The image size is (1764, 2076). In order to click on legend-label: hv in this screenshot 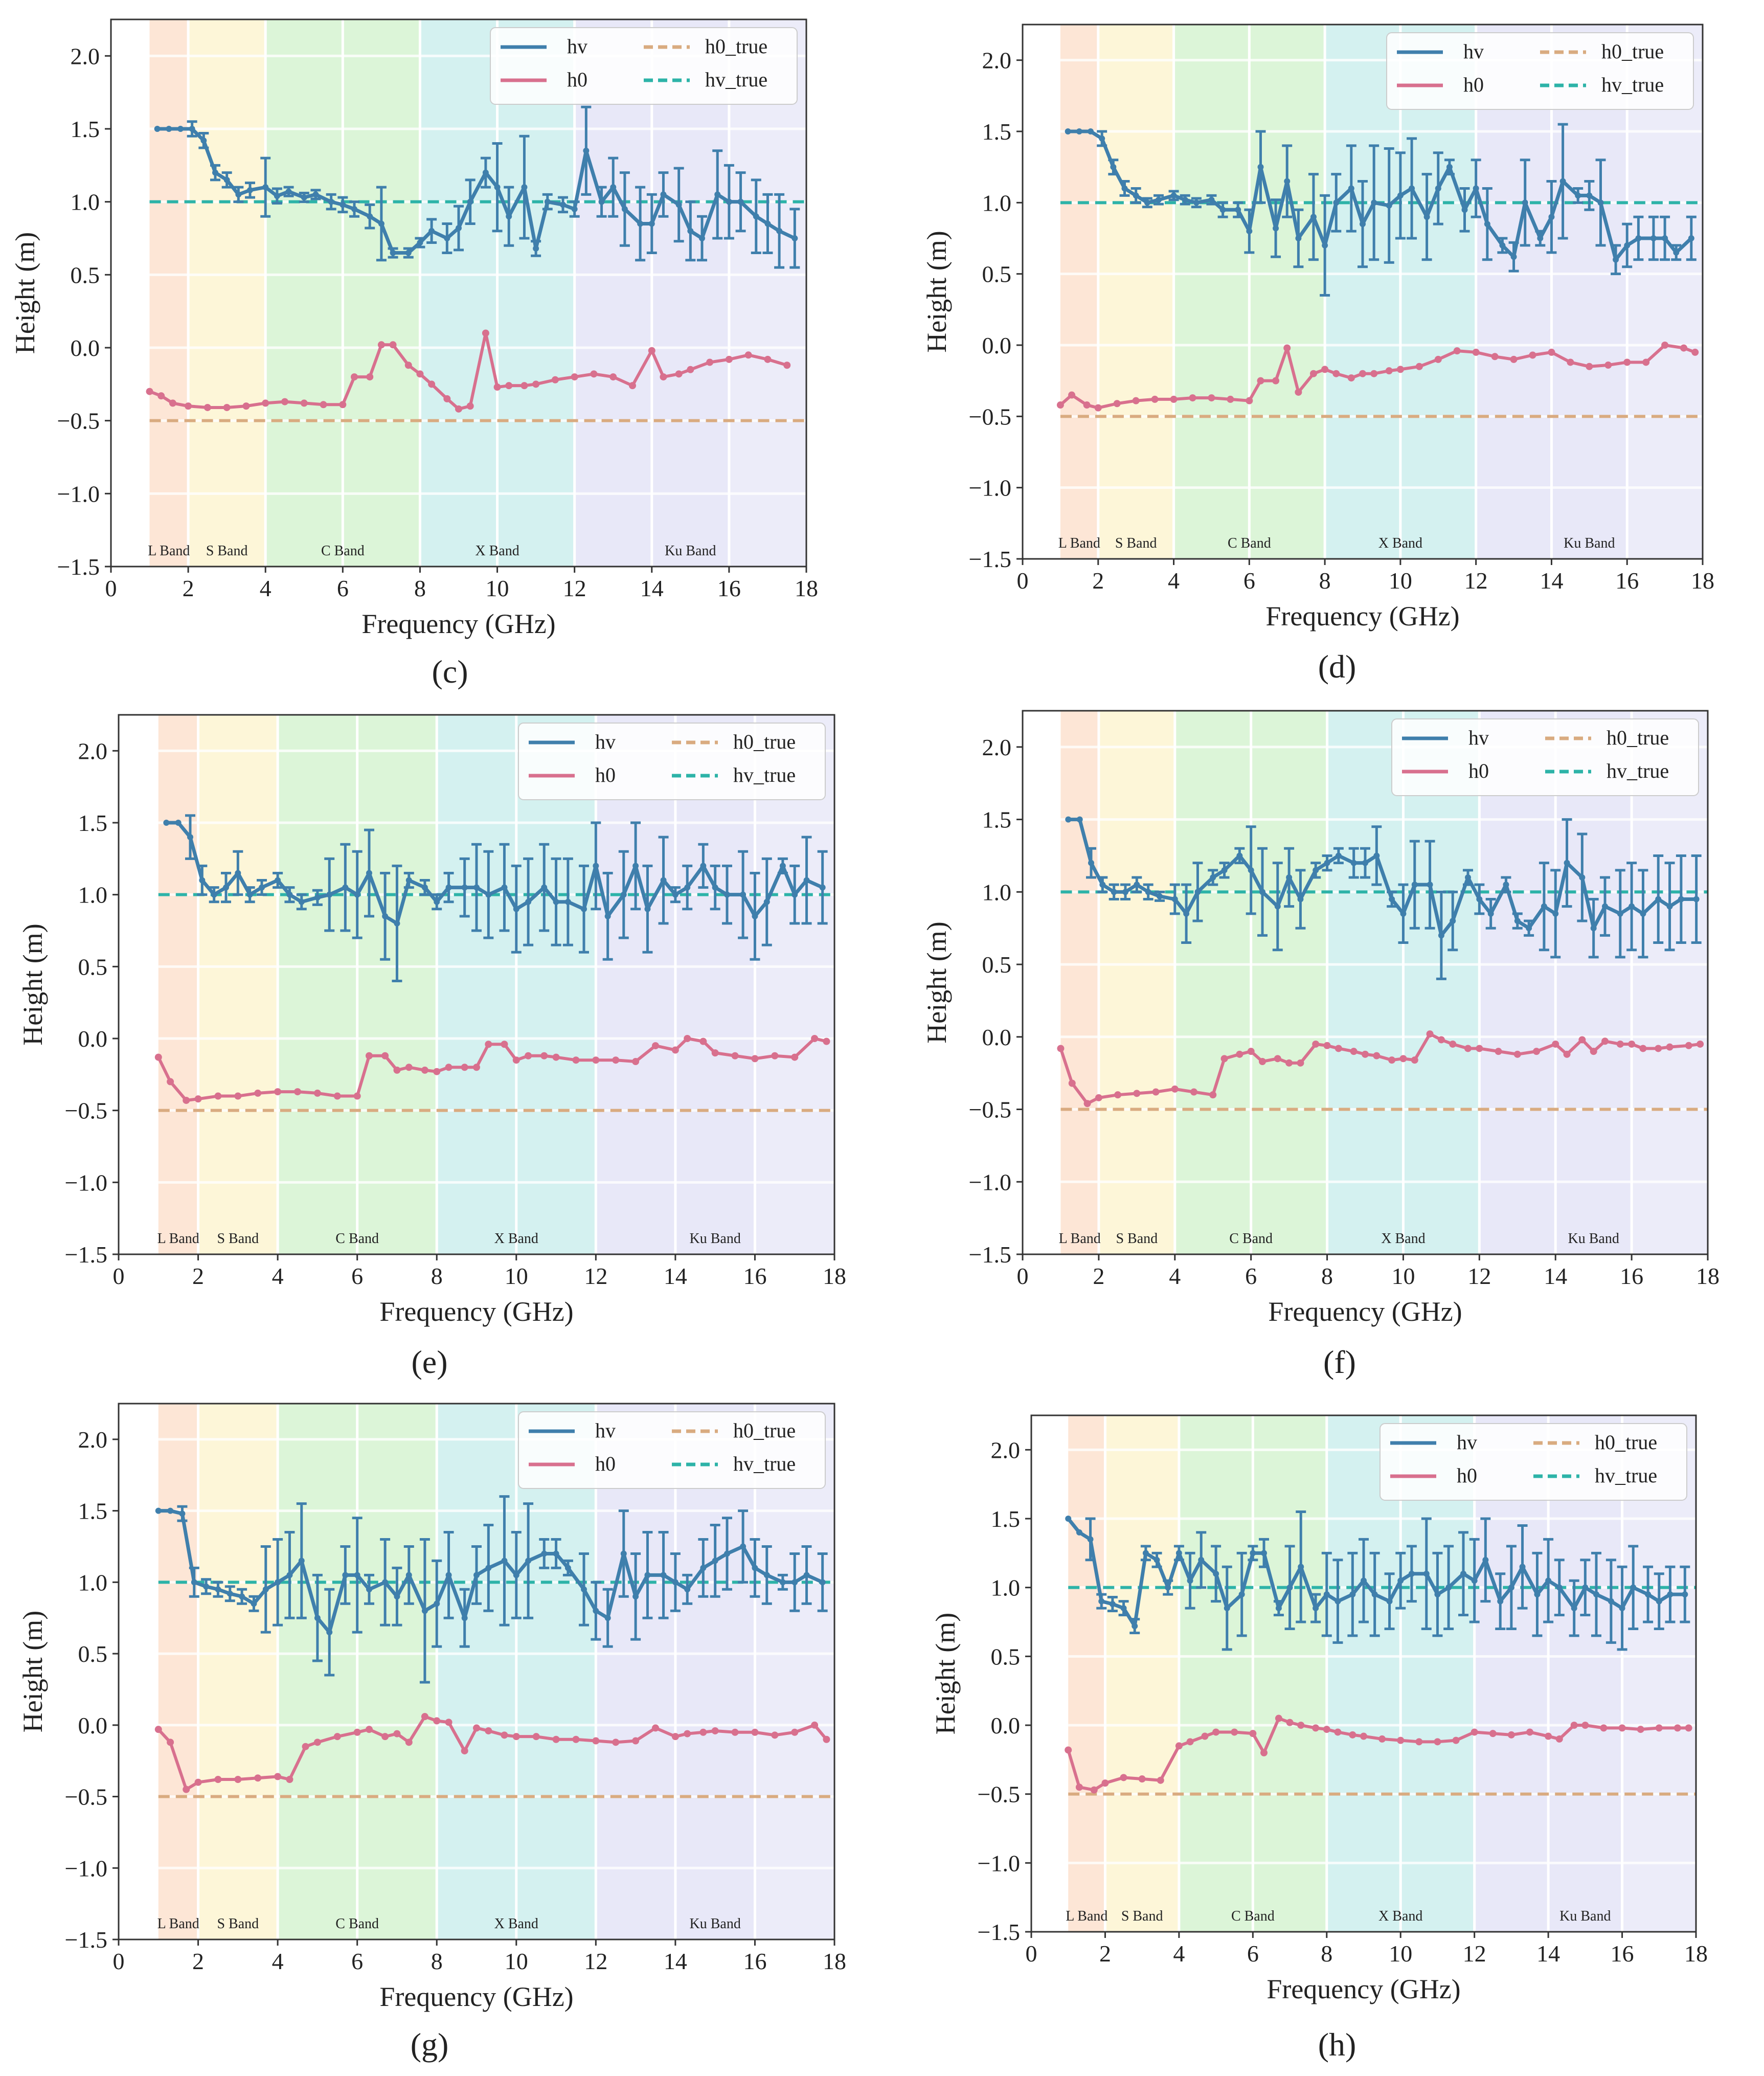, I will do `click(1478, 737)`.